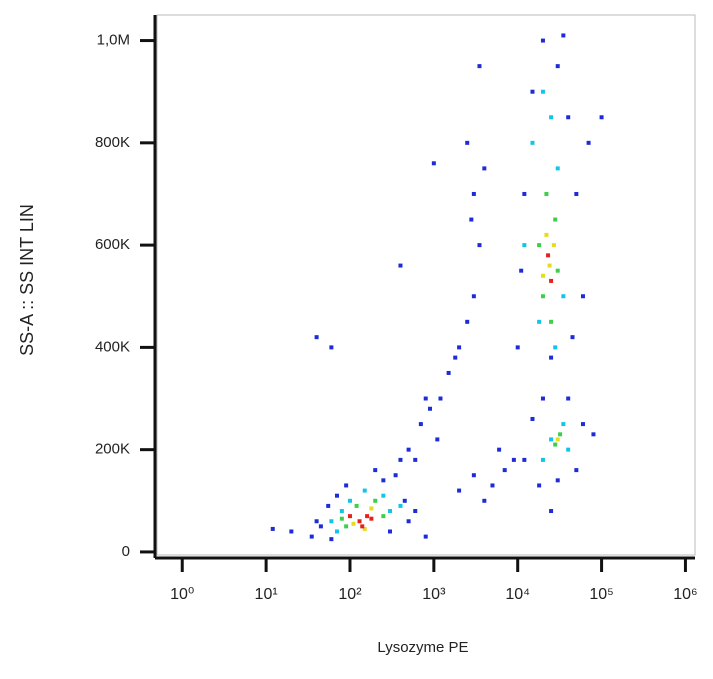 This screenshot has width=713, height=679. What do you see at coordinates (112, 346) in the screenshot?
I see `y-tick-label: 400K` at bounding box center [112, 346].